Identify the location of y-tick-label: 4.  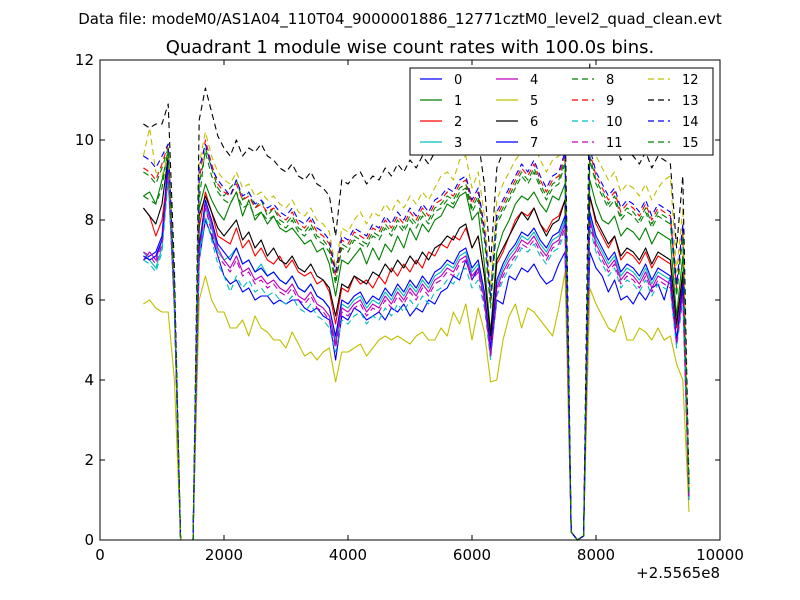
(89, 380).